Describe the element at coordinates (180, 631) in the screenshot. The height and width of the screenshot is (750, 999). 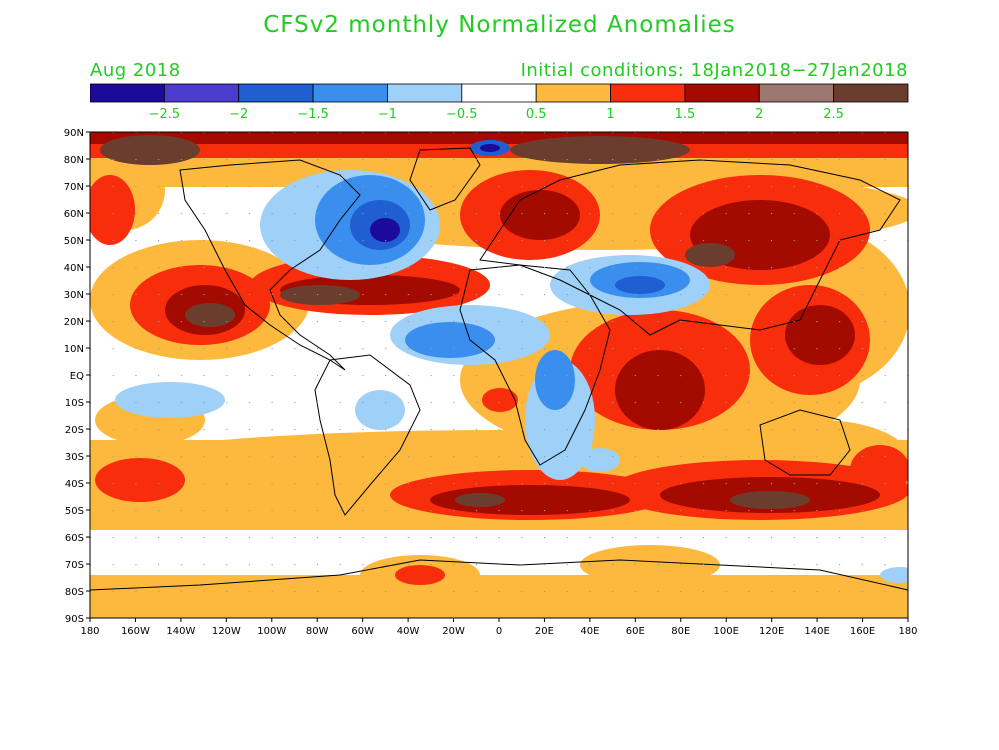
I see `lon-tick-label: 140W` at that location.